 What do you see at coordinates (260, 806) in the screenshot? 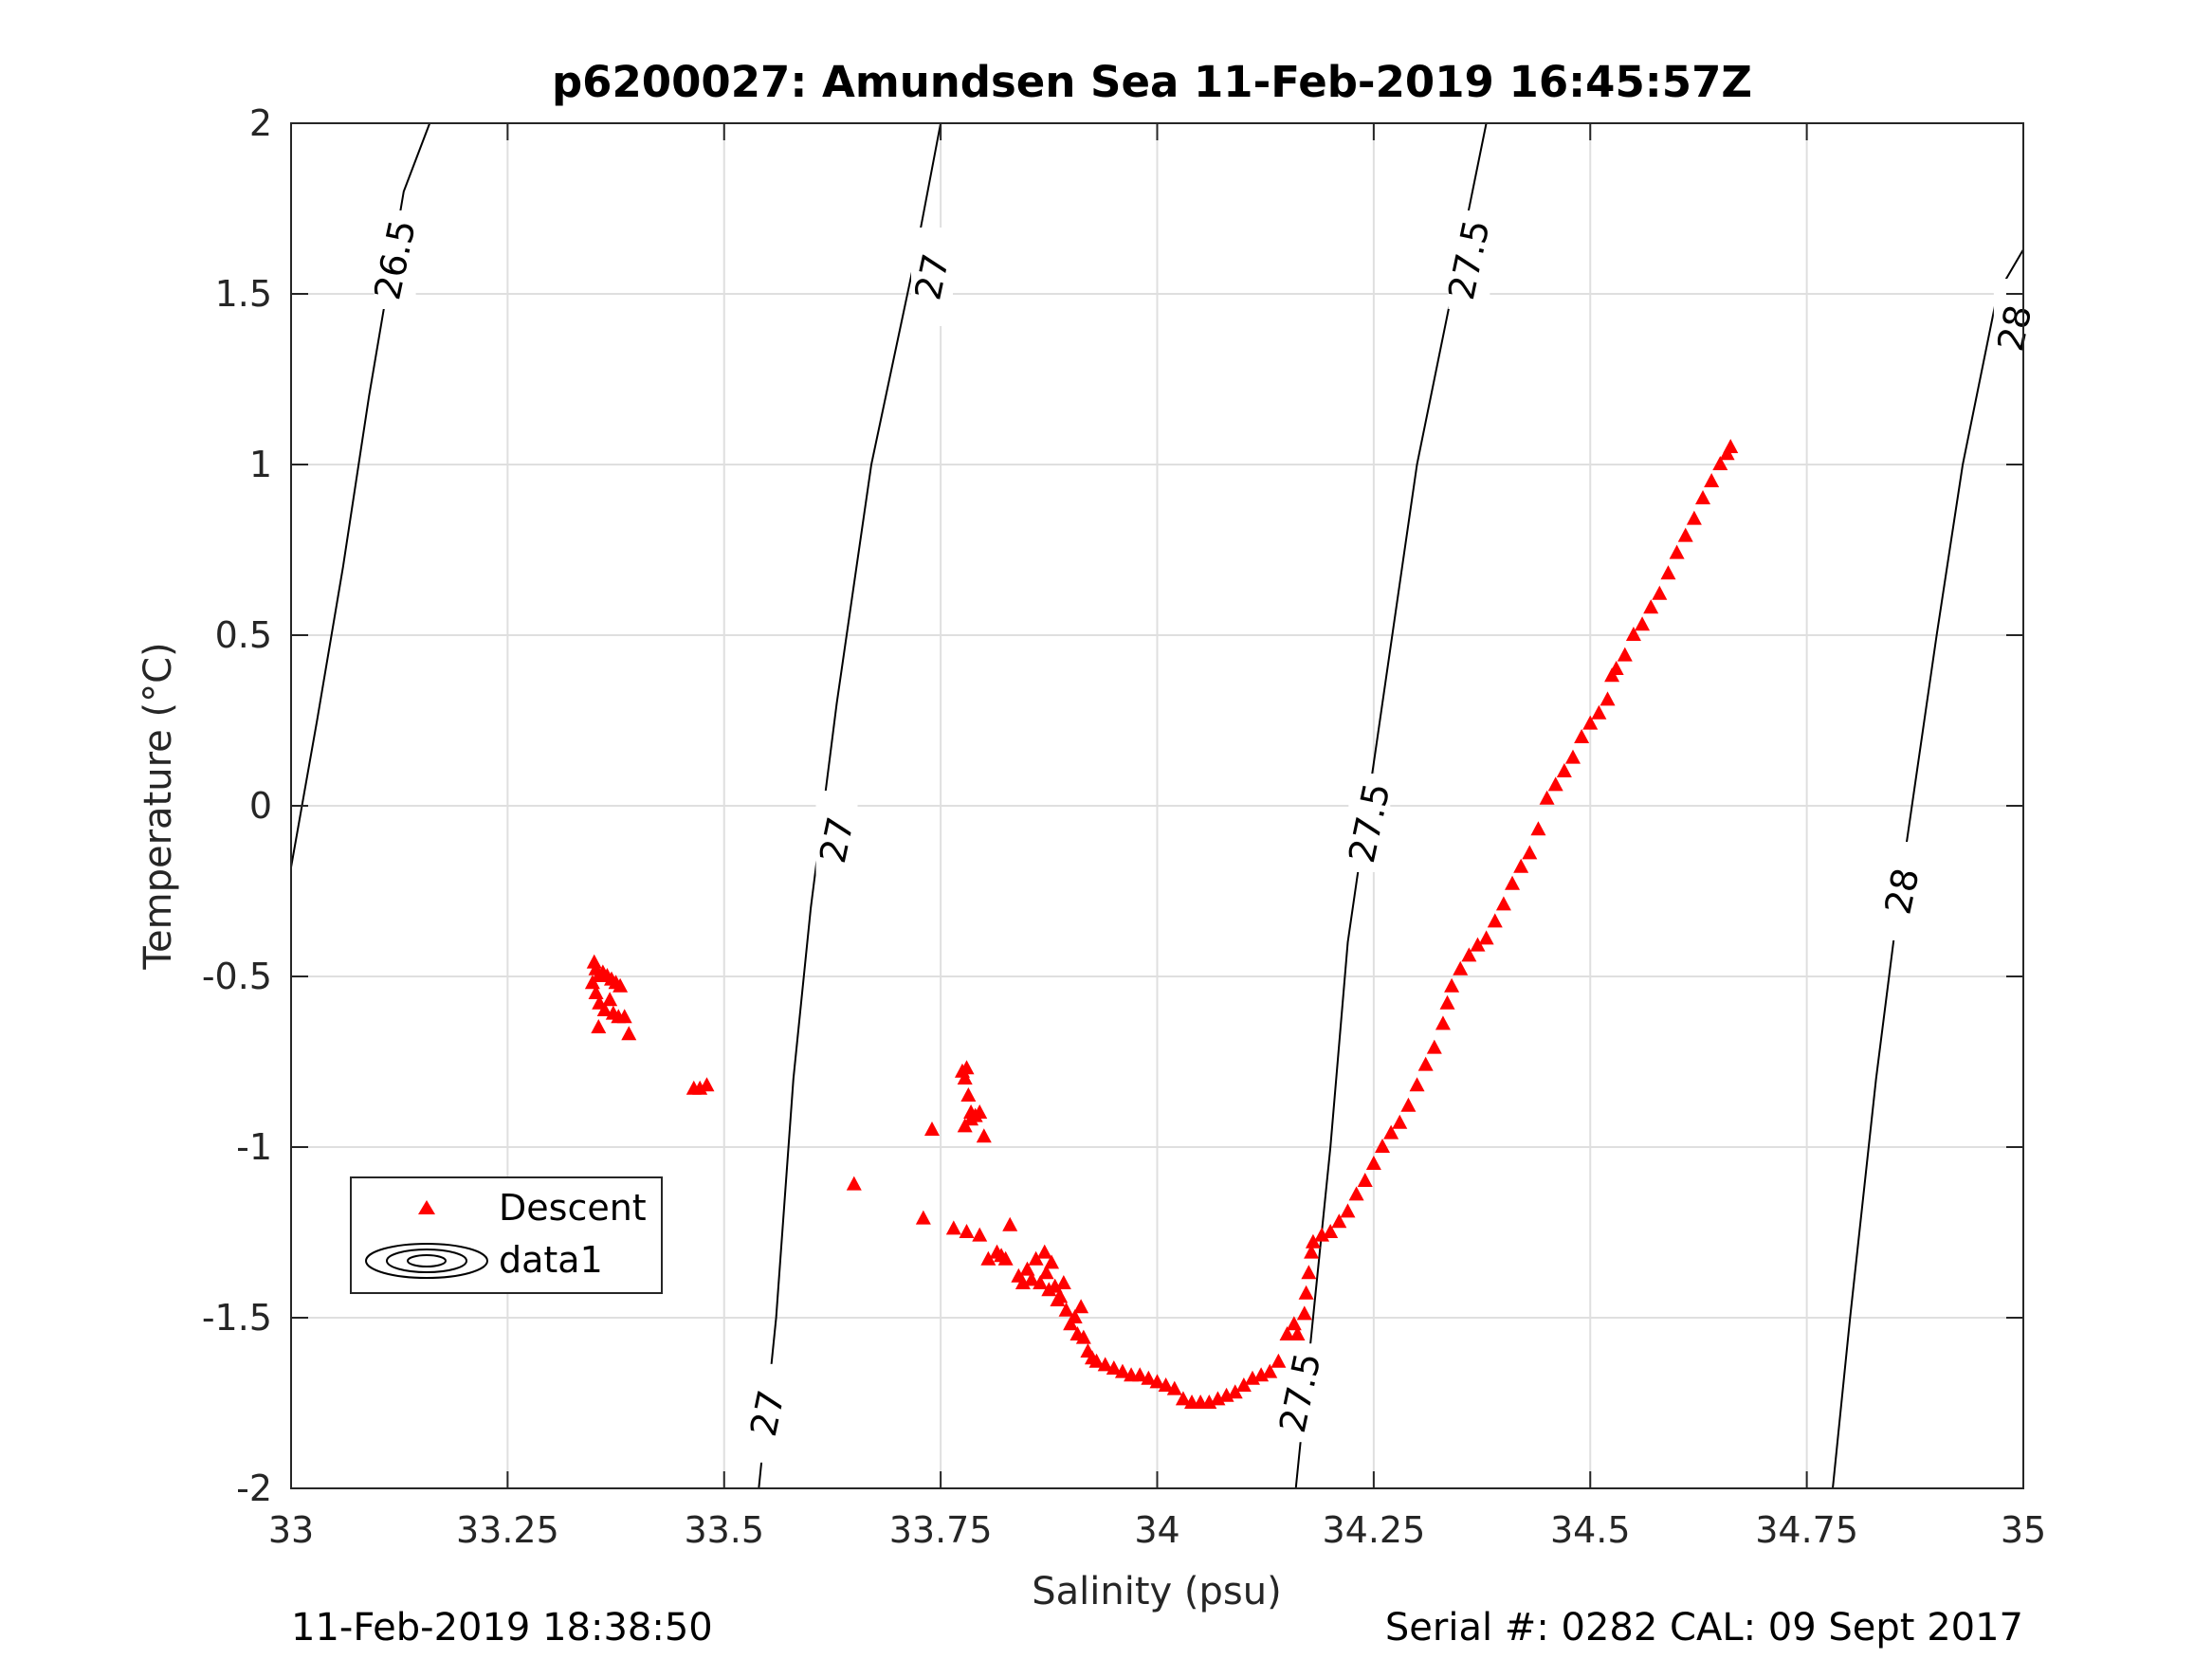
I see `y-tick-label: 0` at bounding box center [260, 806].